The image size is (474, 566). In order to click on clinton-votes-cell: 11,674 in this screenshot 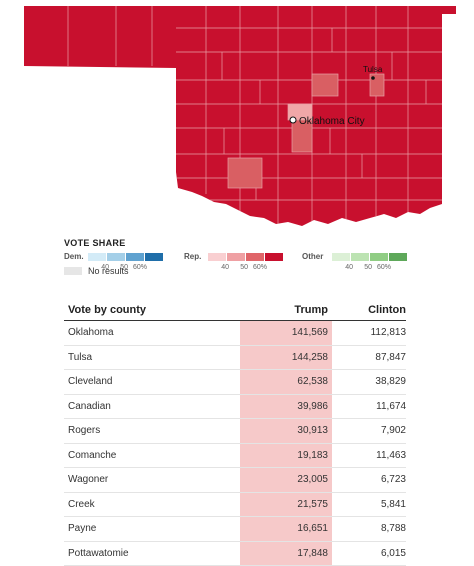, I will do `click(369, 406)`.